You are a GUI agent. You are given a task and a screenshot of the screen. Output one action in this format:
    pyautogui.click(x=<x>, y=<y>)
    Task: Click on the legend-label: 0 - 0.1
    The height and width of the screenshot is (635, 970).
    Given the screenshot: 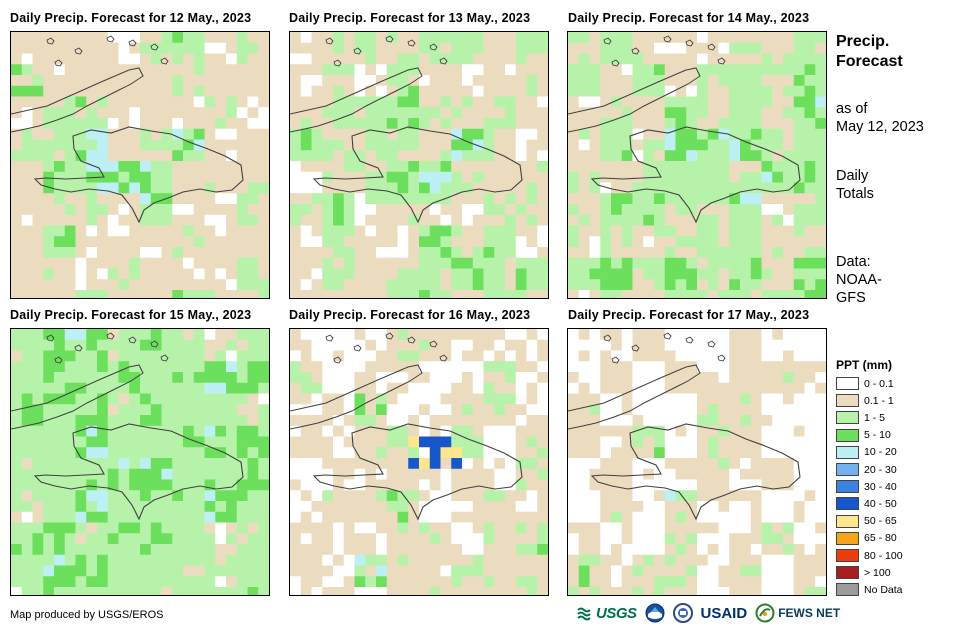 What is the action you would take?
    pyautogui.click(x=879, y=383)
    